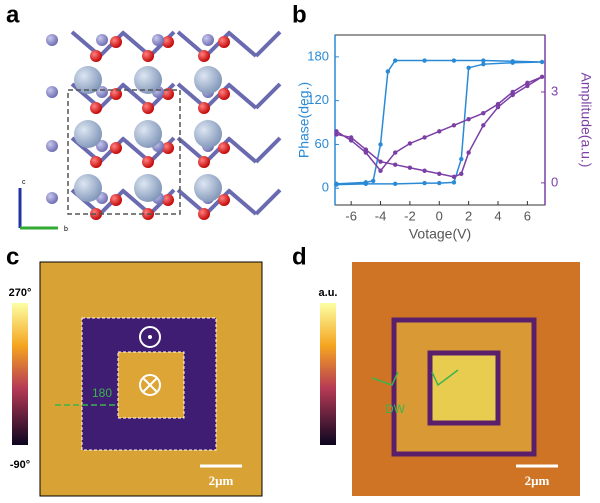  Describe the element at coordinates (527, 215) in the screenshot. I see `x-tick-label: 6` at that location.